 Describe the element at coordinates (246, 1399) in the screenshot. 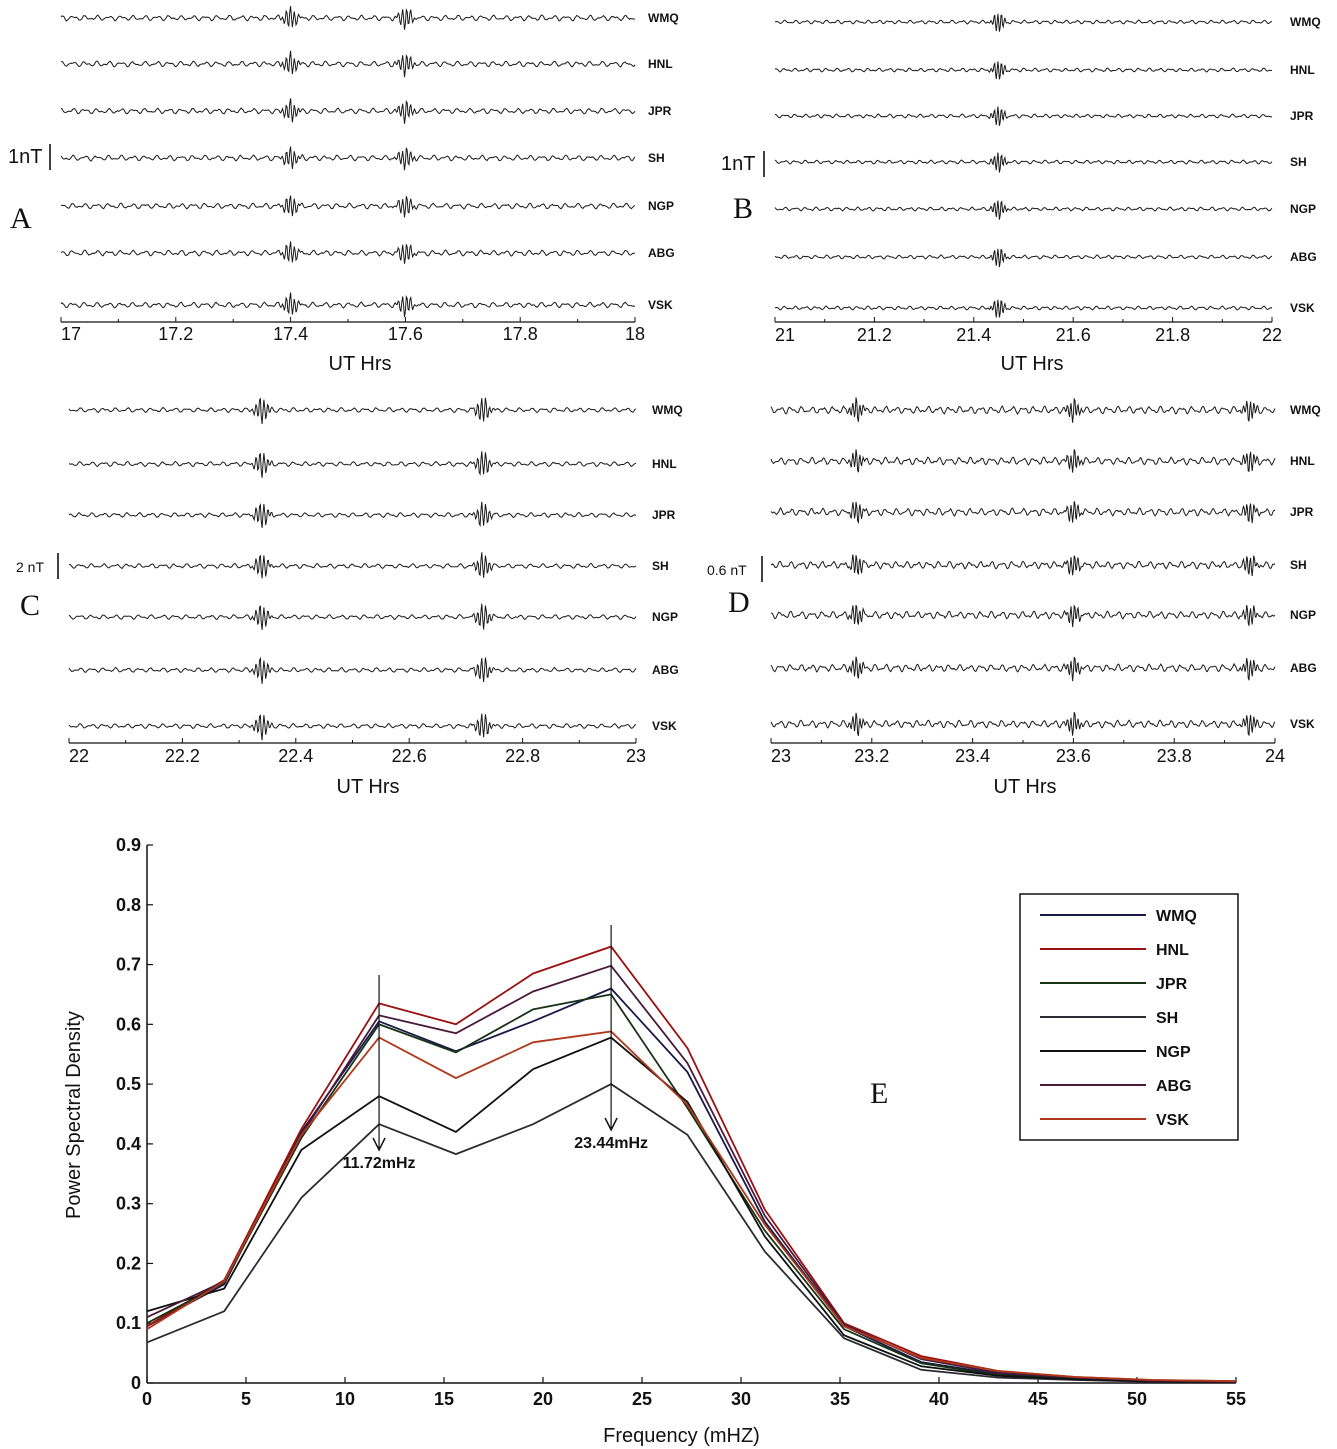

I see `psd-x-tick-label: 5` at that location.